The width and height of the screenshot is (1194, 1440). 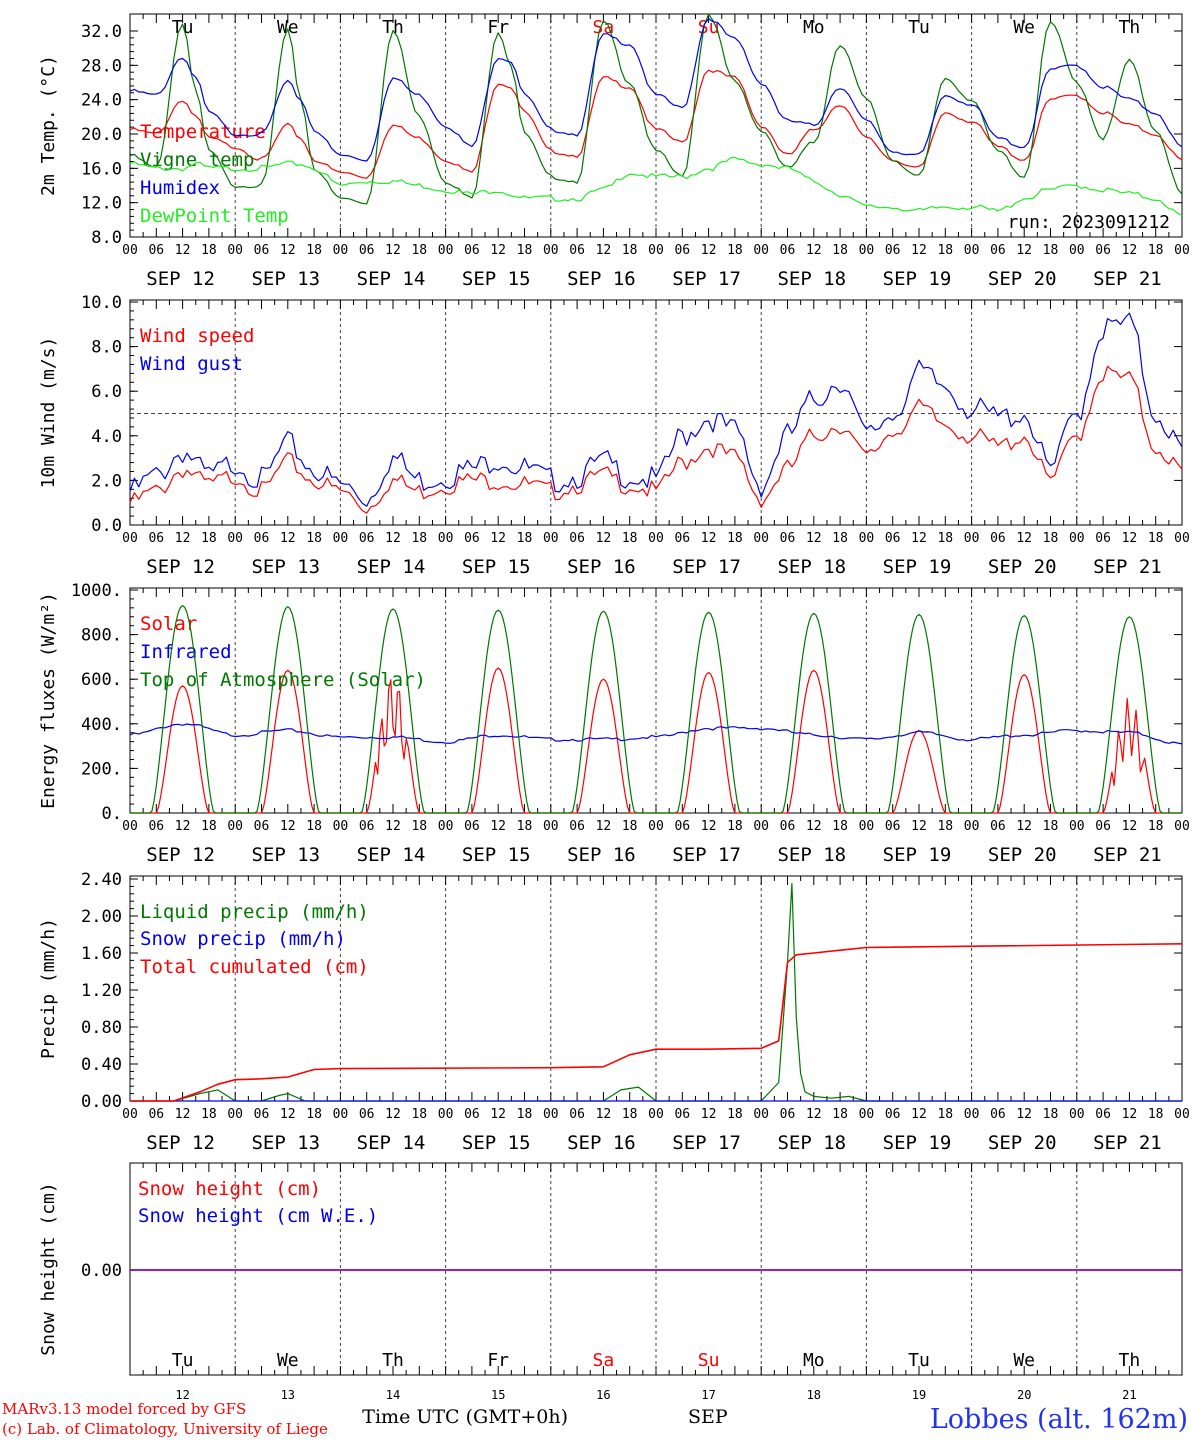 What do you see at coordinates (101, 101) in the screenshot?
I see `y-tick-label: 24.0` at bounding box center [101, 101].